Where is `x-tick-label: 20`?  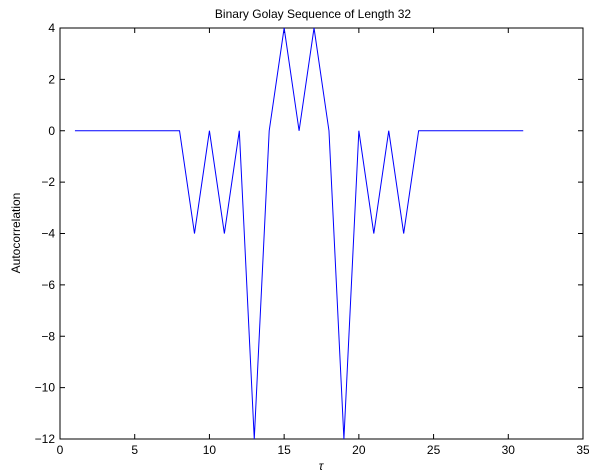
x-tick-label: 20 is located at coordinates (359, 450).